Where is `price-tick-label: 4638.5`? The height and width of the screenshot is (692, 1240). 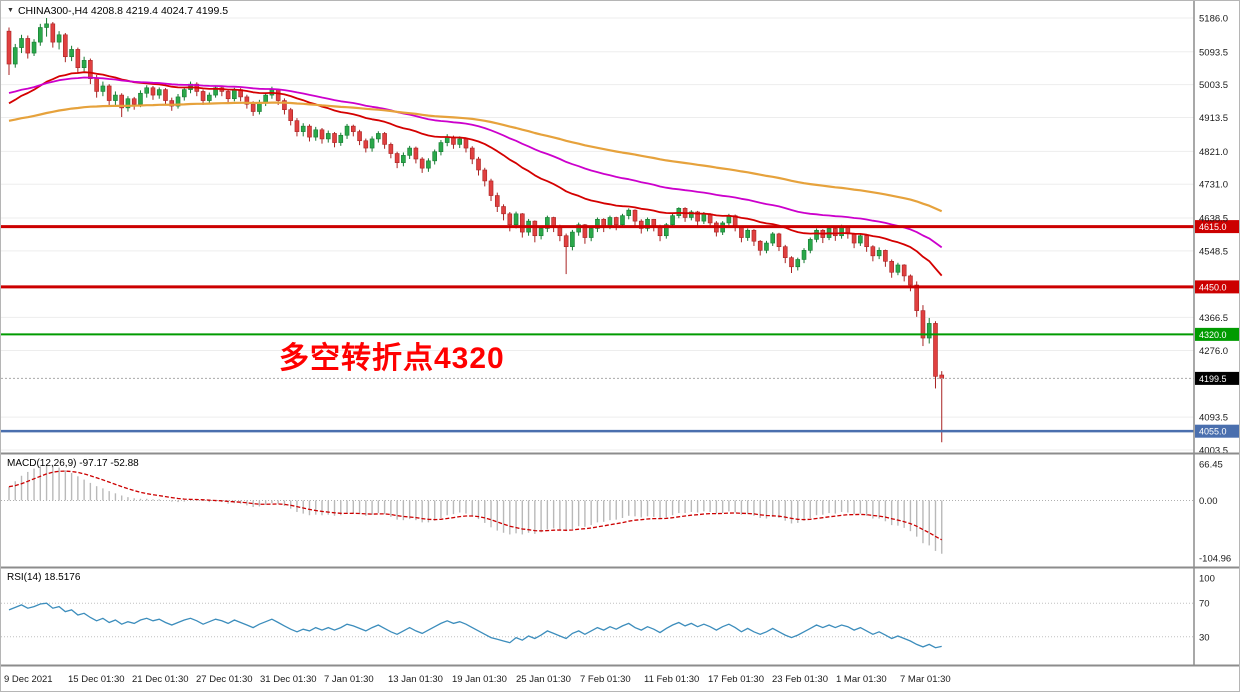 price-tick-label: 4638.5 is located at coordinates (1213, 219).